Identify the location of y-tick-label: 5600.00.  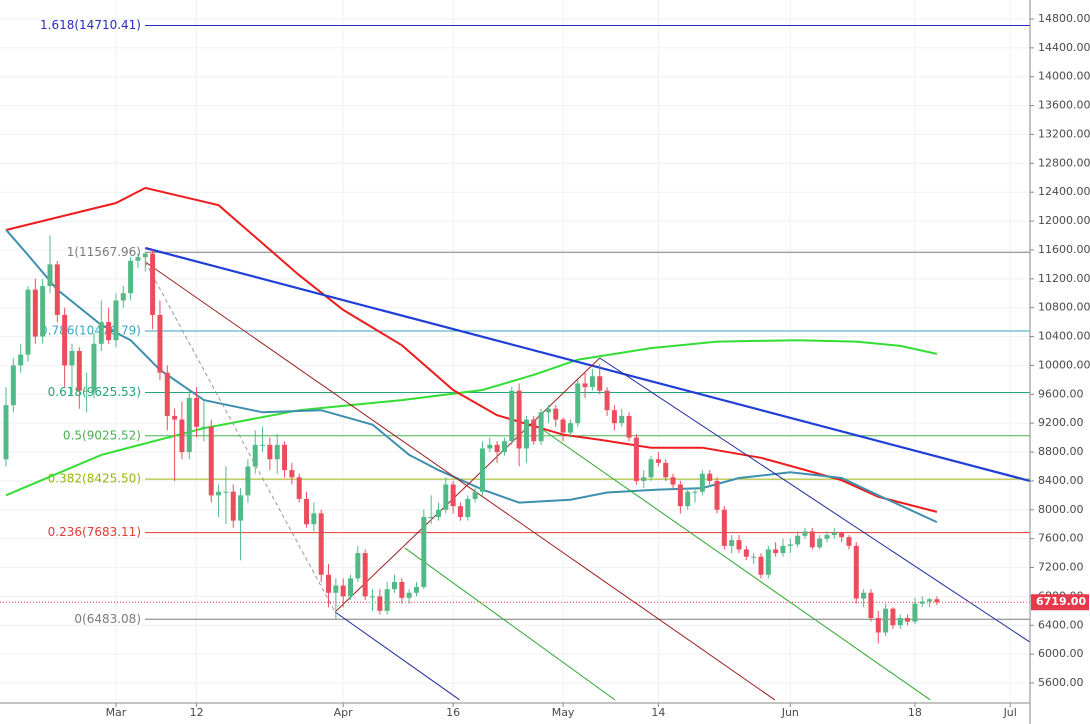
(1061, 682).